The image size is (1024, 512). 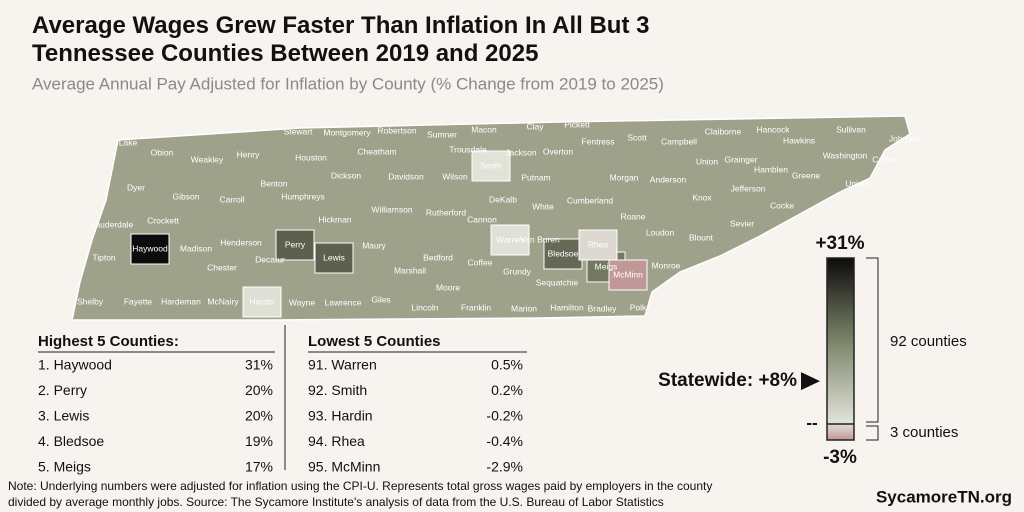 What do you see at coordinates (666, 265) in the screenshot?
I see `county-label: Monroe` at bounding box center [666, 265].